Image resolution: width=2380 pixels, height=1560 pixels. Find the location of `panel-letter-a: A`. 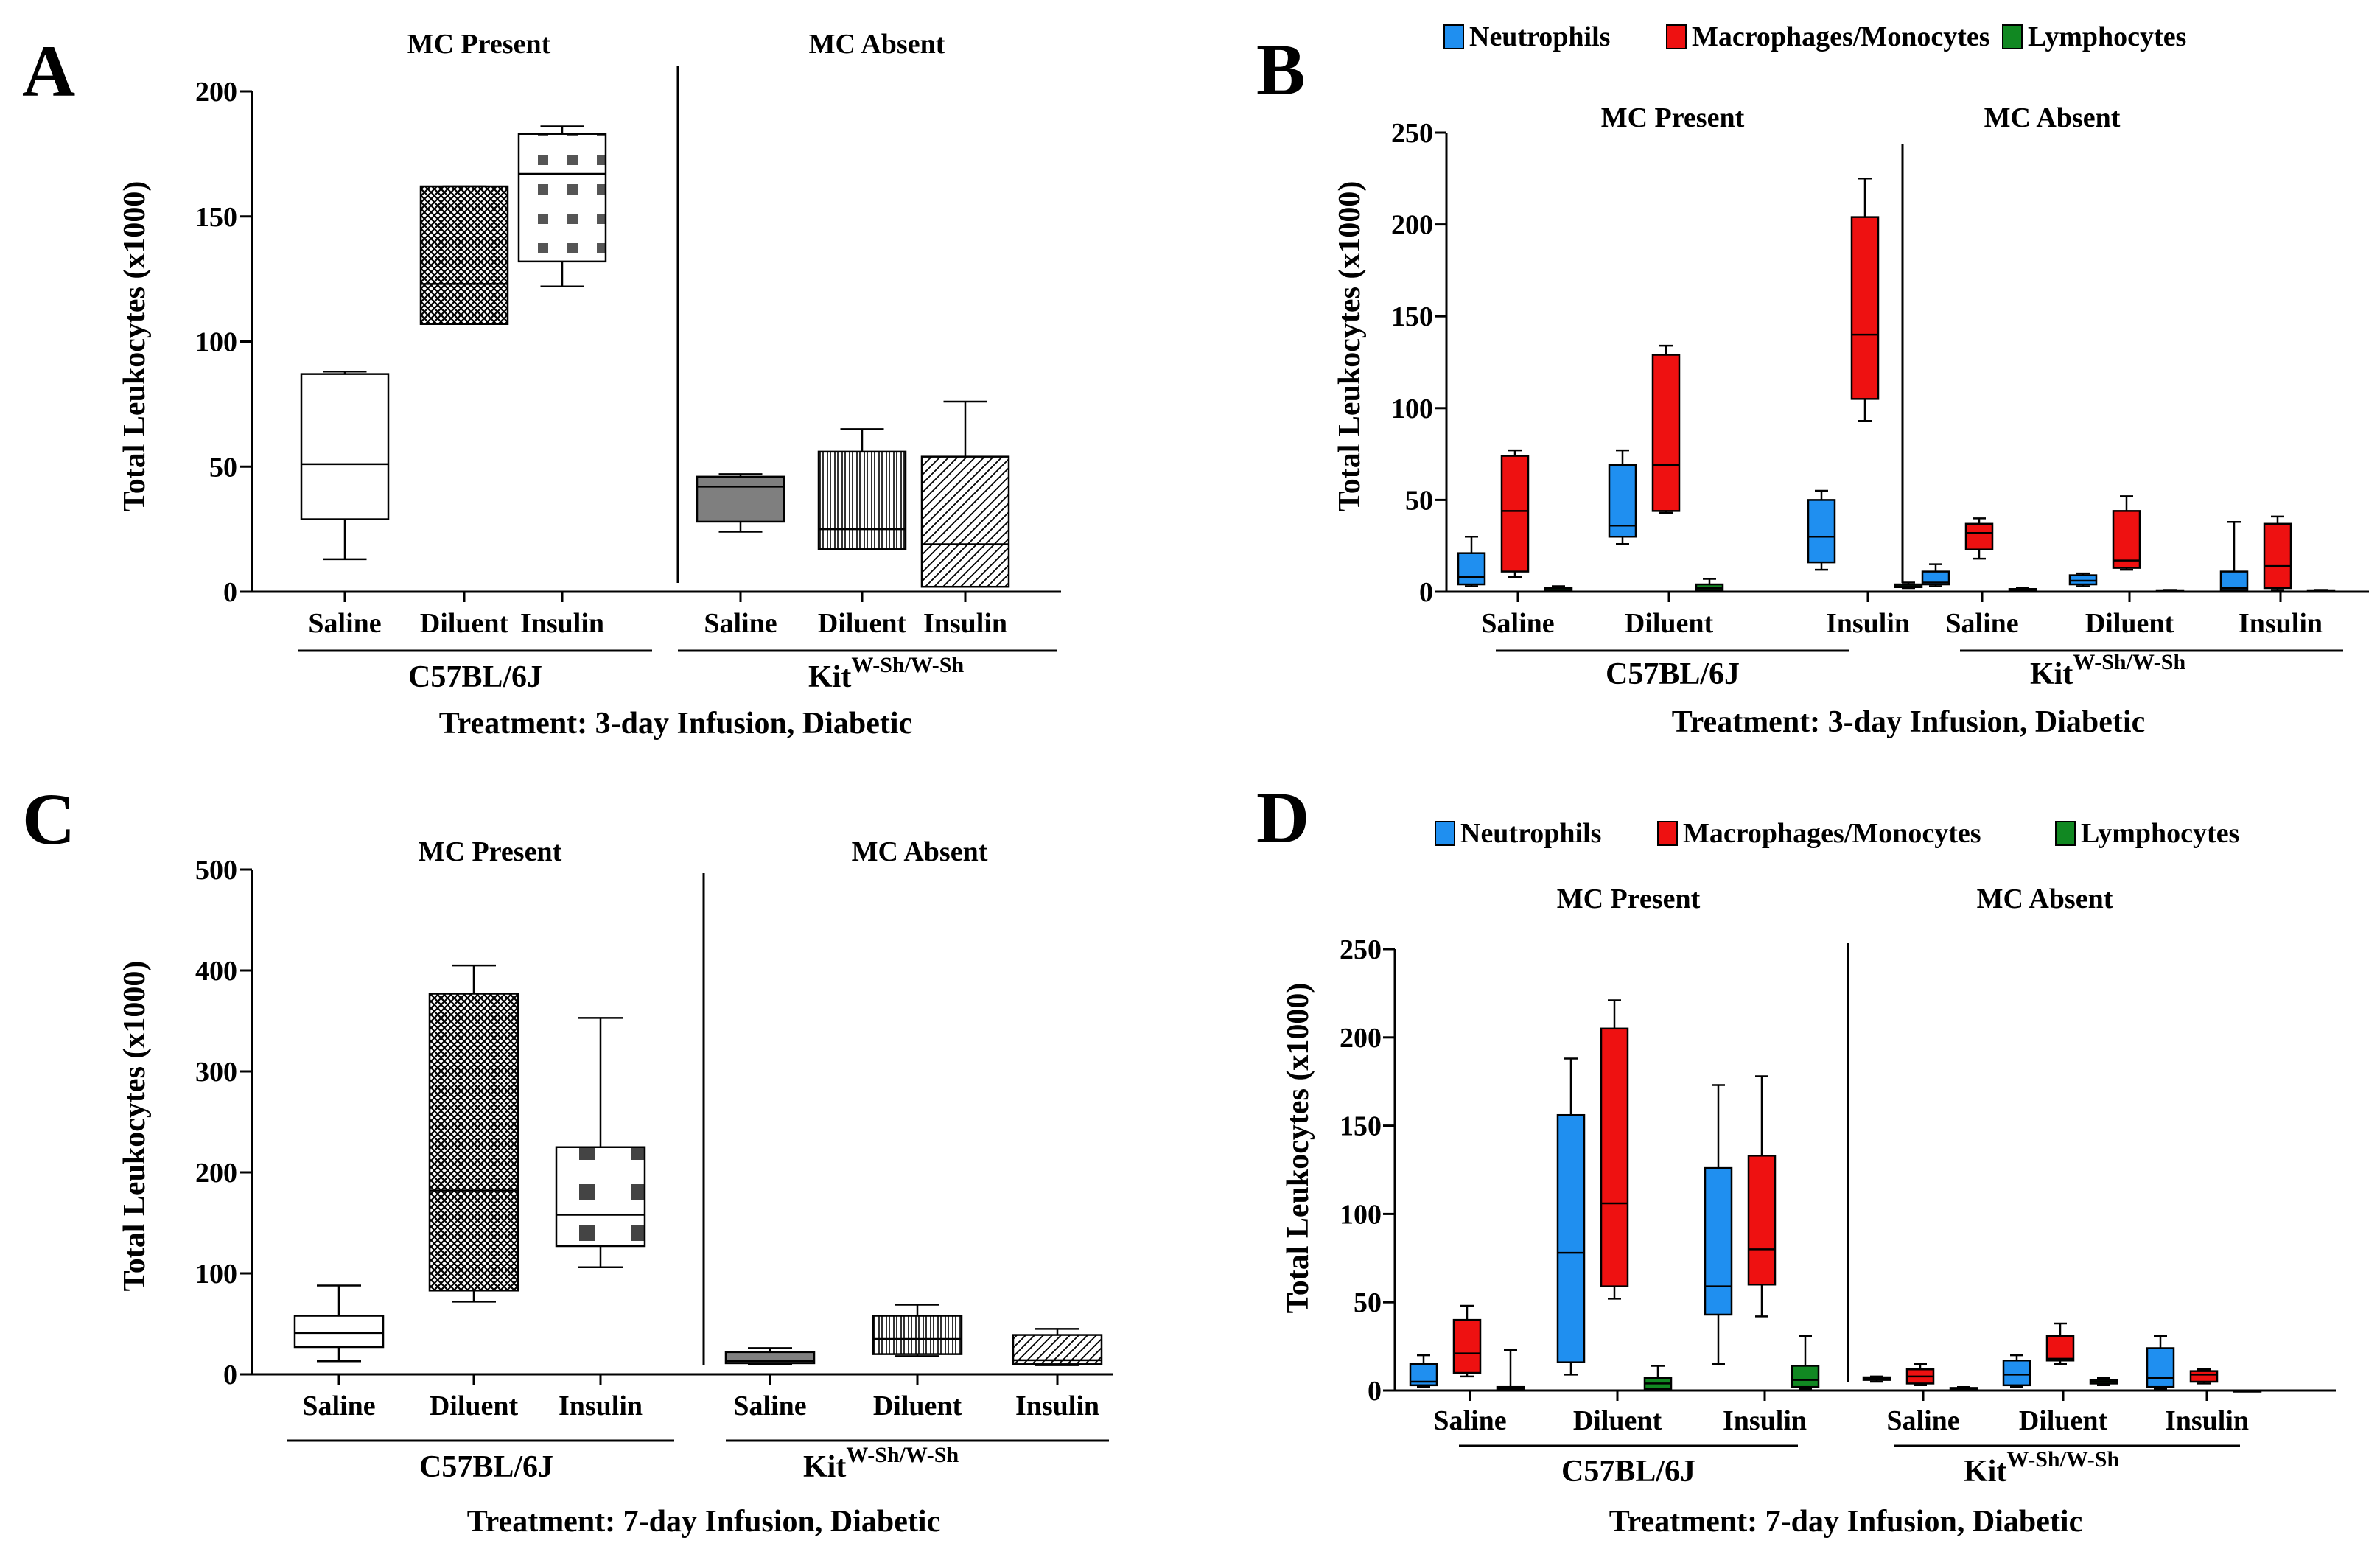

panel-letter-a: A is located at coordinates (48, 71).